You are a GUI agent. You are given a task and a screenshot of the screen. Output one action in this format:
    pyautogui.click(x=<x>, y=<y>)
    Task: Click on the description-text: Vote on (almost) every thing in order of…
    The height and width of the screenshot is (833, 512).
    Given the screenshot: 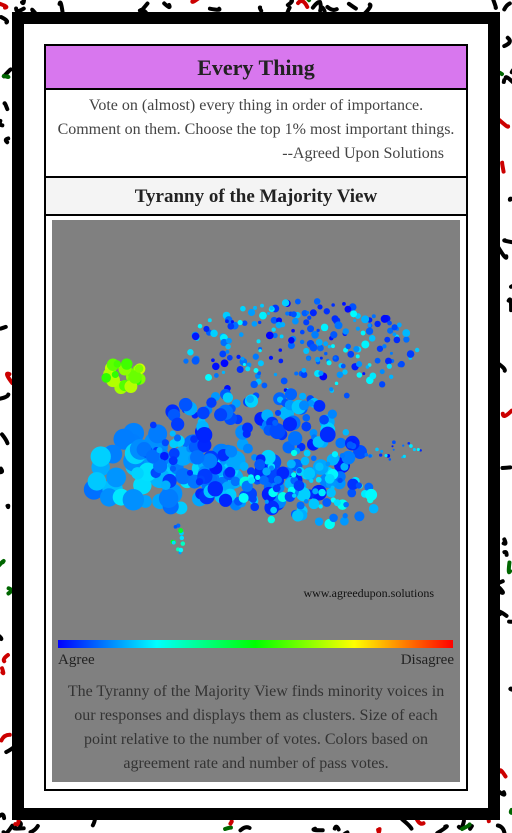 What is the action you would take?
    pyautogui.click(x=256, y=117)
    